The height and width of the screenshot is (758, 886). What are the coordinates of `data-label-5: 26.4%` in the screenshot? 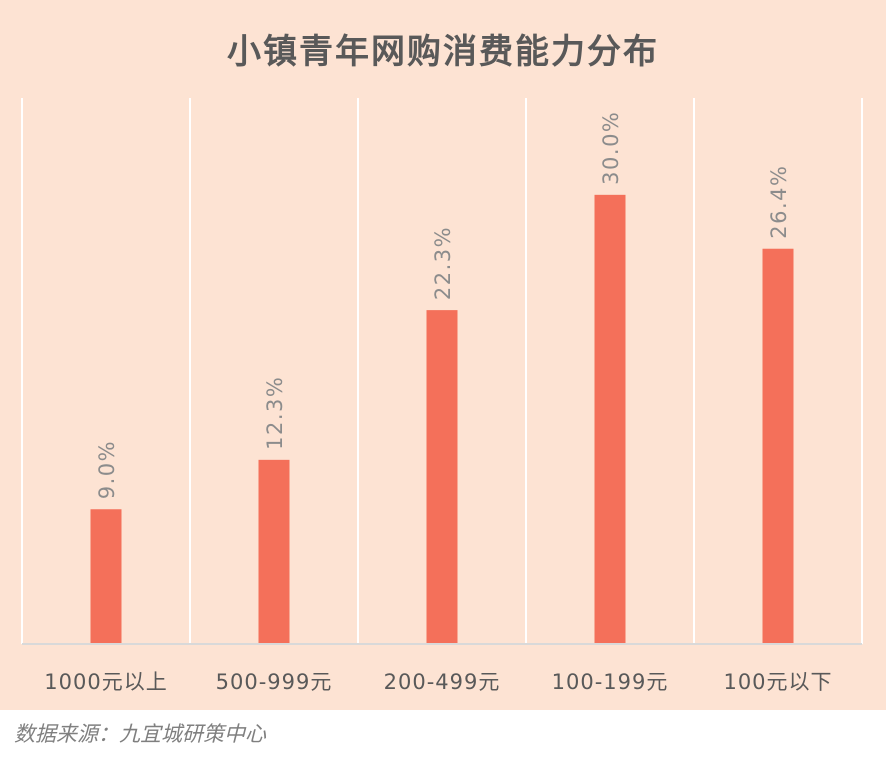 It's located at (779, 202).